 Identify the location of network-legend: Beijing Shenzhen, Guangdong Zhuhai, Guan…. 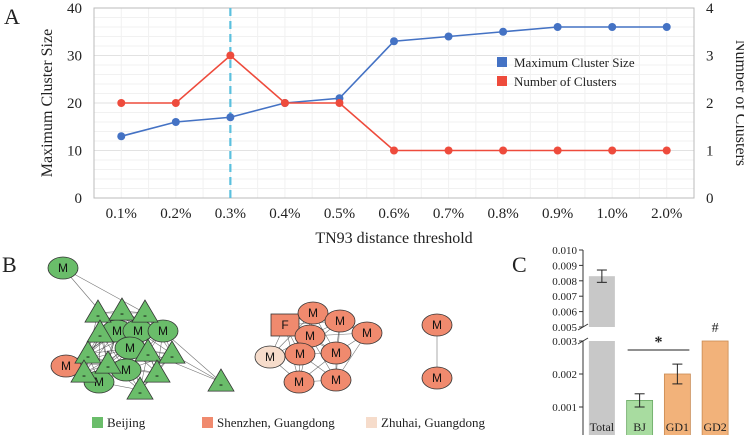
(288, 422).